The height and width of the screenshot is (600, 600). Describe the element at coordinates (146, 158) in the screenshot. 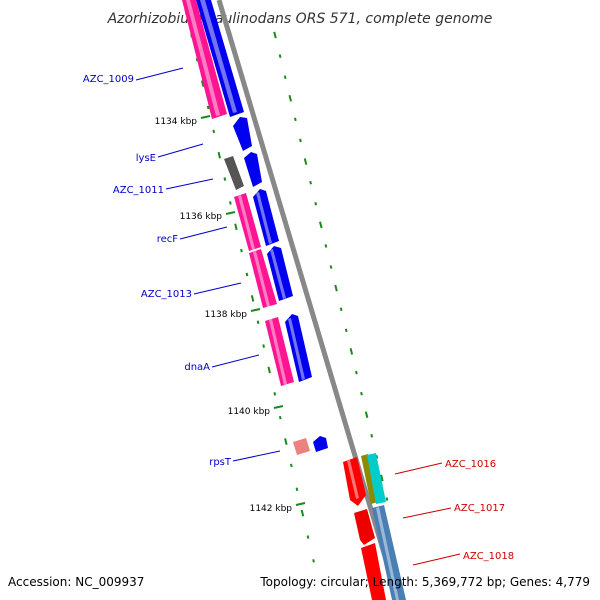

I see `gene-label-lyse: lysE` at that location.